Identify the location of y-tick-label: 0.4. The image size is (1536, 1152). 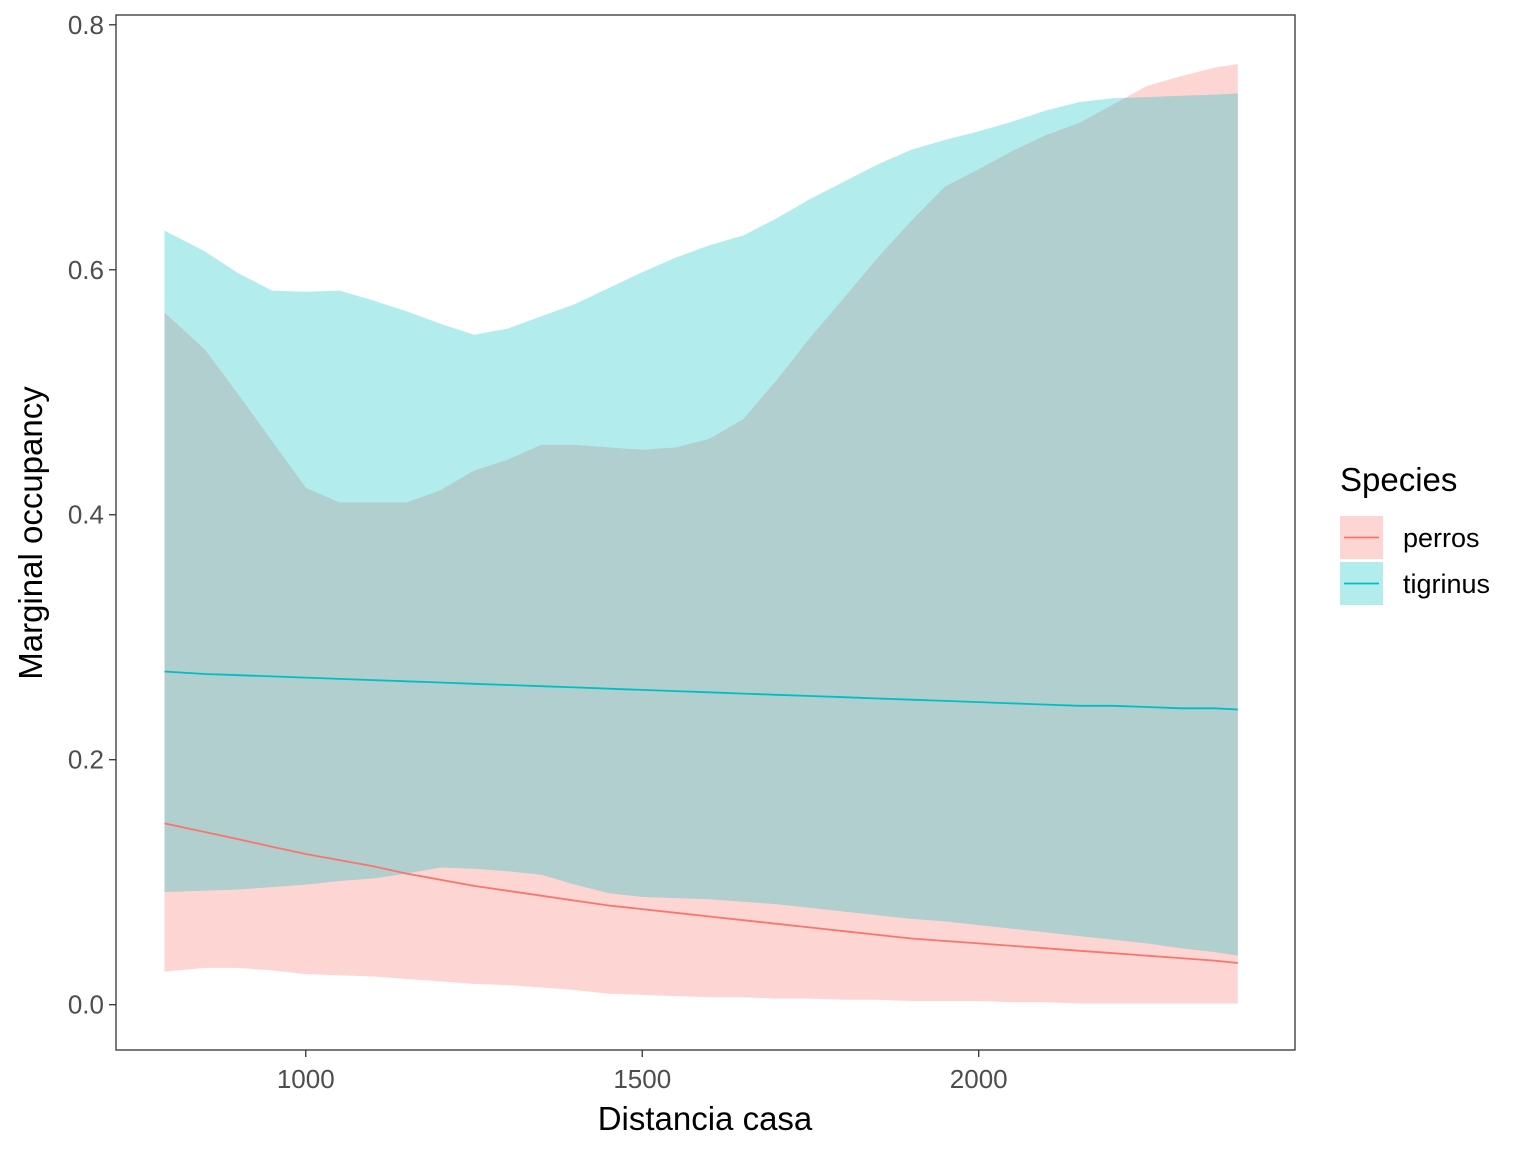
(86, 515).